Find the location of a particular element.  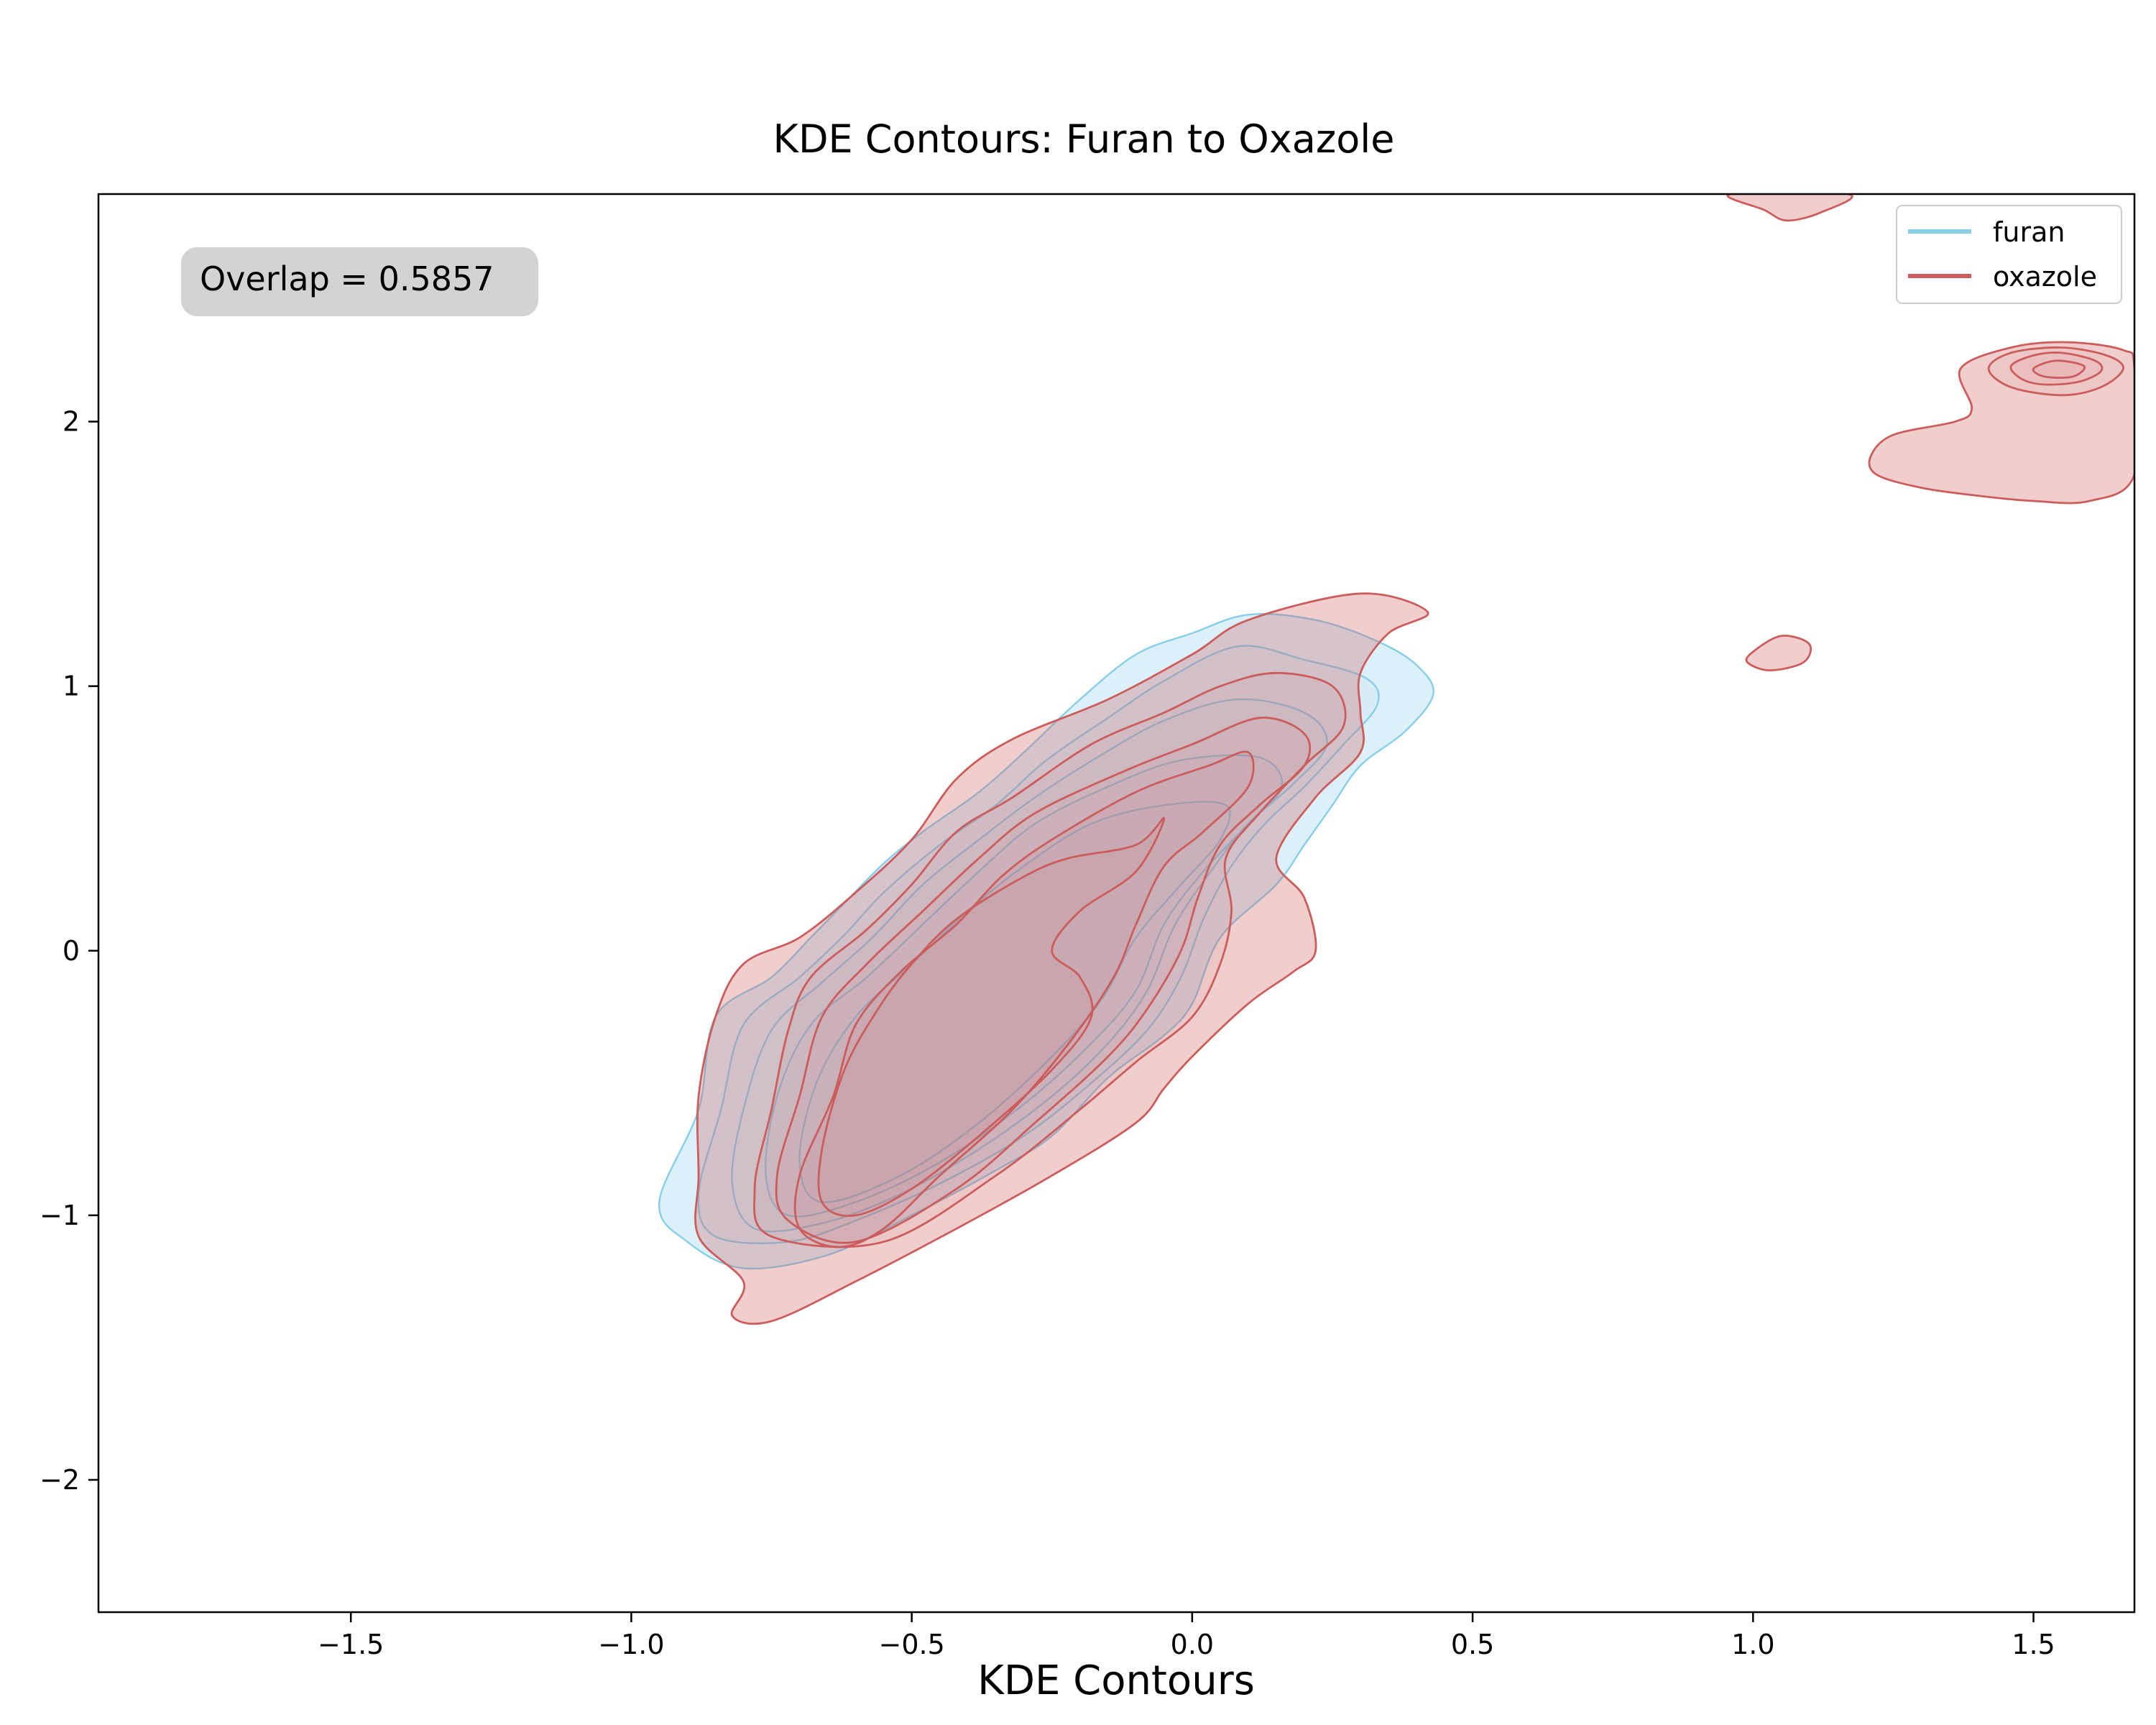

overlap-annotation: Overlap = 0.5857 is located at coordinates (360, 281).